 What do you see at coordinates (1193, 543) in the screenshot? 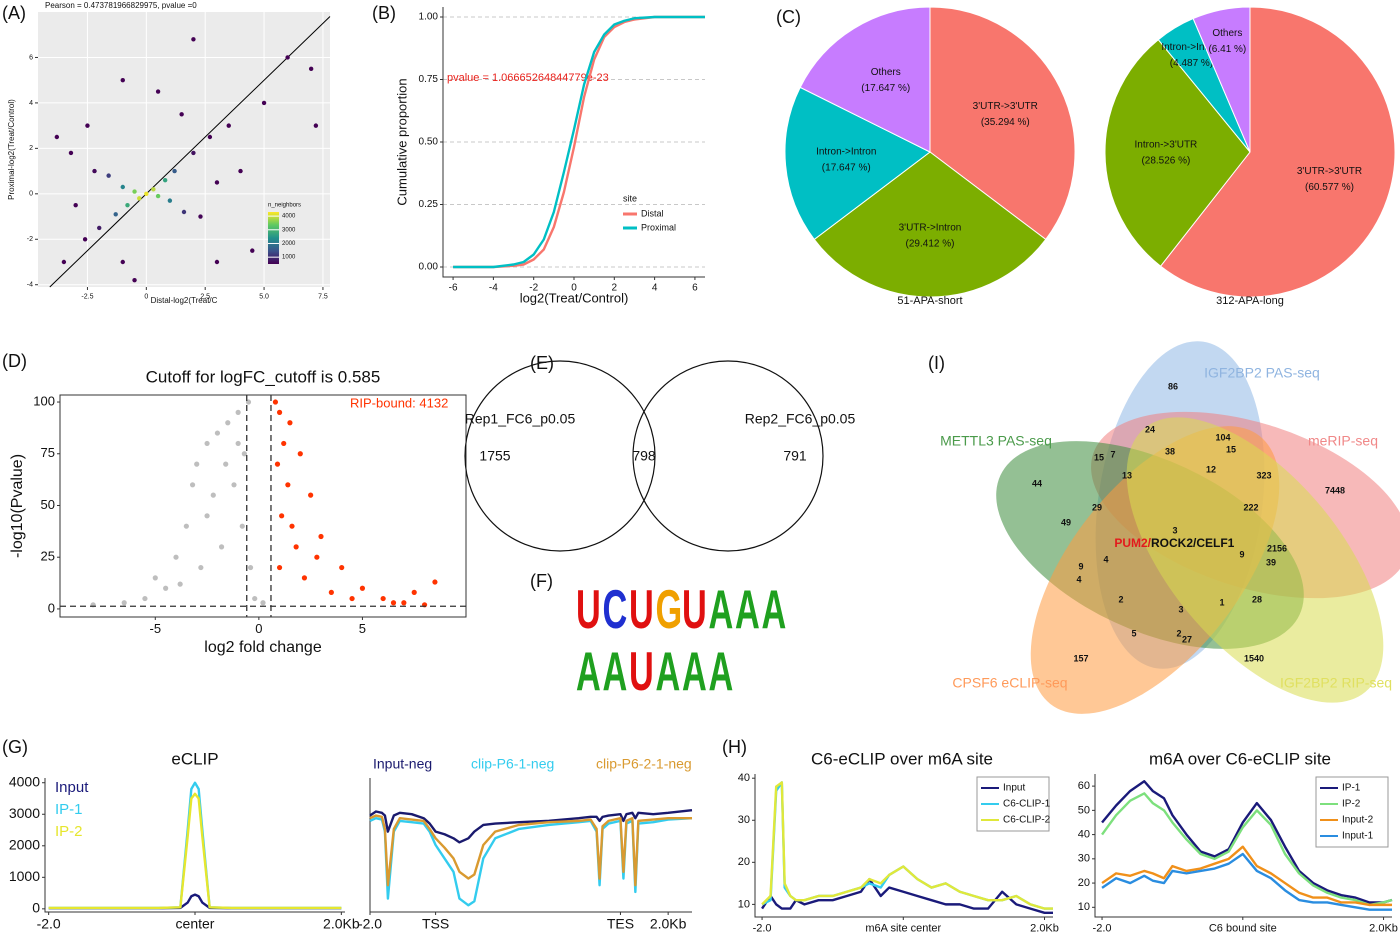
I see `center-label: ROCK2/CELF1` at bounding box center [1193, 543].